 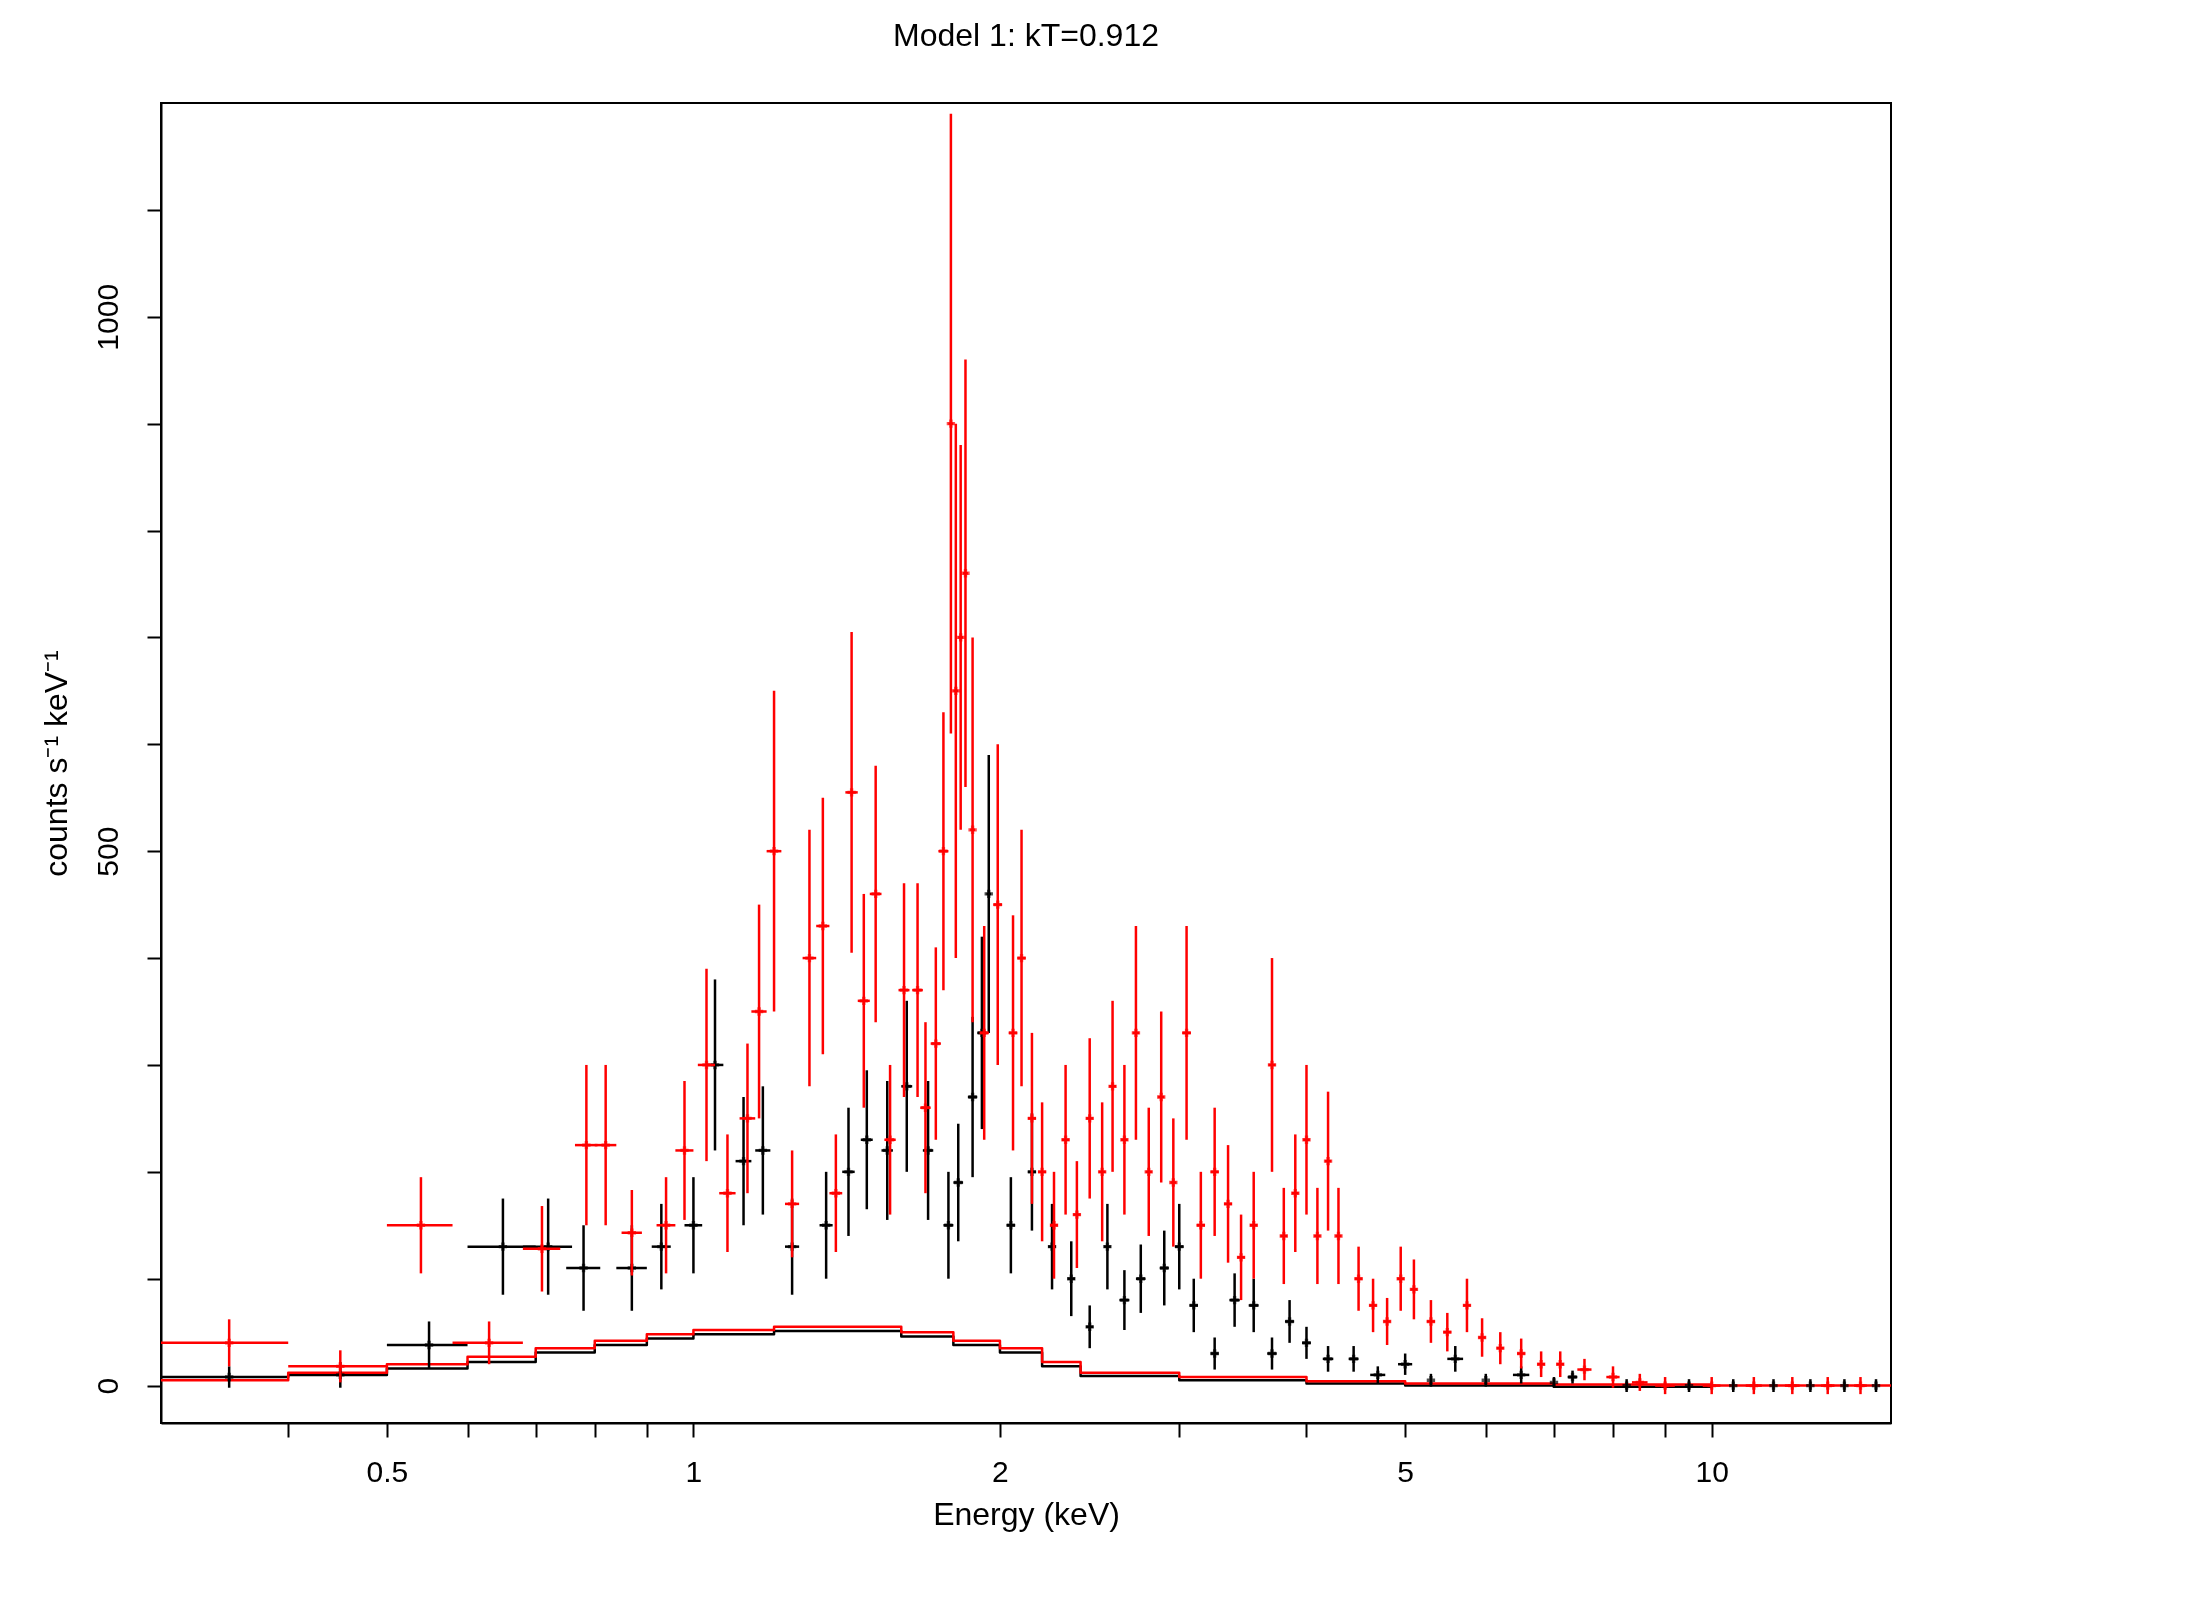 I want to click on x-tick-label: 1, so click(x=694, y=1471).